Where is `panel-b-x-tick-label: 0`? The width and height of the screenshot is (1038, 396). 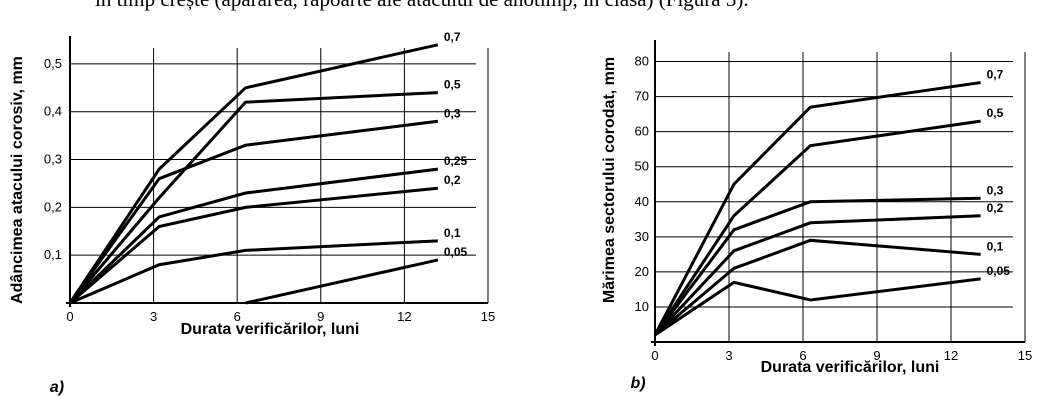
panel-b-x-tick-label: 0 is located at coordinates (654, 355).